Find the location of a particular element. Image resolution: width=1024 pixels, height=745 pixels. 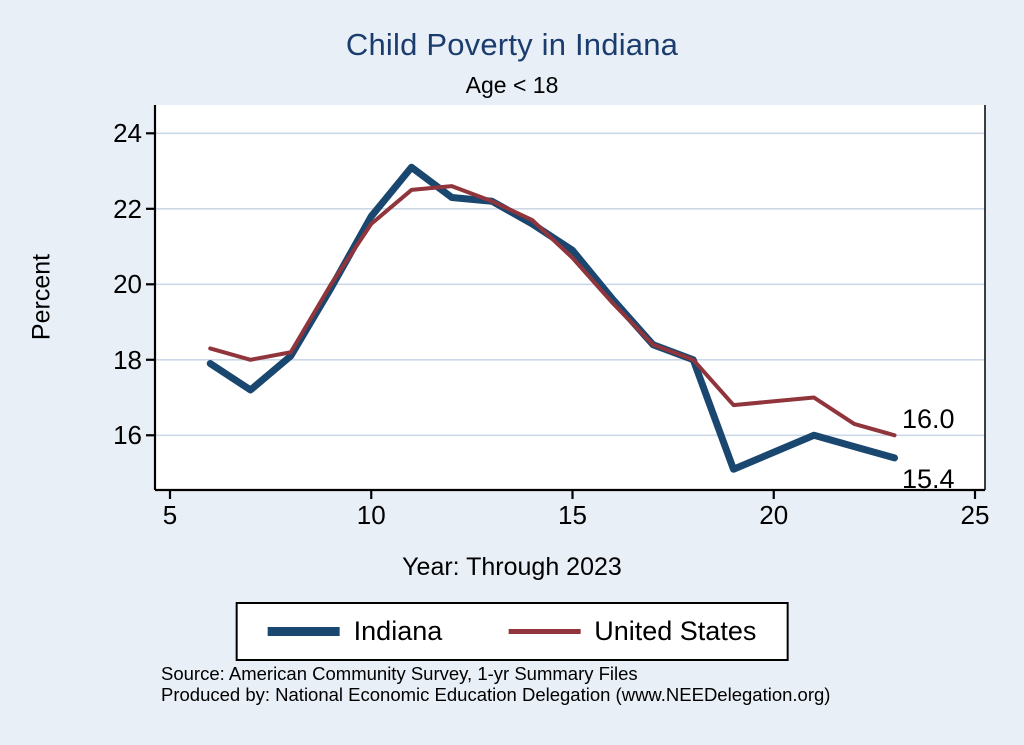

x-tick-label: 15 is located at coordinates (572, 515).